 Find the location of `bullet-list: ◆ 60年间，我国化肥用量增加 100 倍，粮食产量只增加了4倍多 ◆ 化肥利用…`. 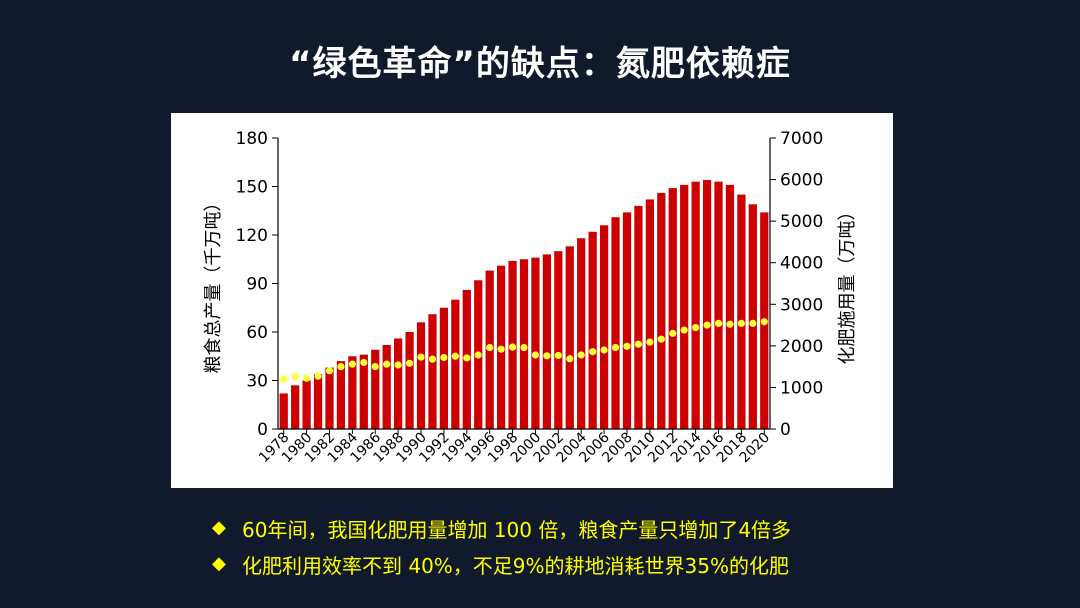

bullet-list: ◆ 60年间，我国化肥用量增加 100 倍，粮食产量只增加了4倍多 ◆ 化肥利用… is located at coordinates (612, 546).